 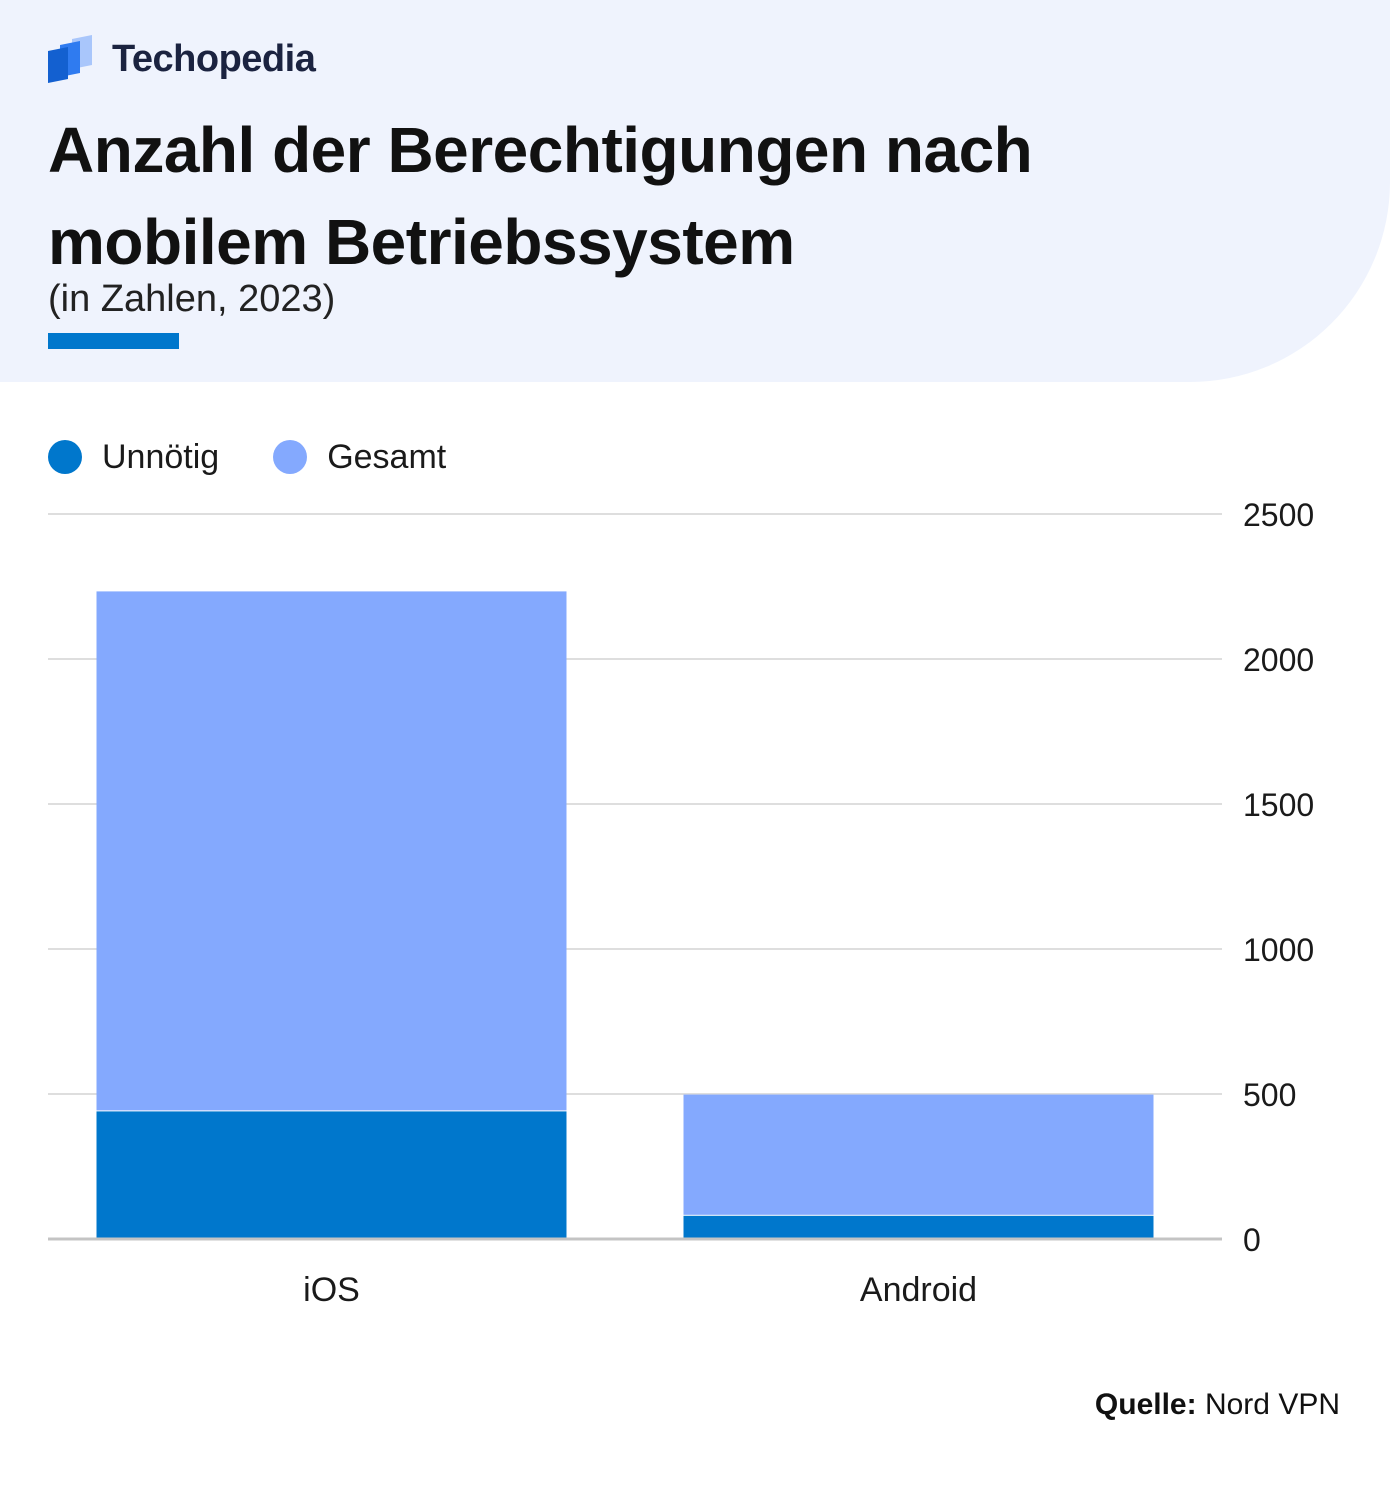 What do you see at coordinates (1278, 515) in the screenshot?
I see `y-tick-label: 2500` at bounding box center [1278, 515].